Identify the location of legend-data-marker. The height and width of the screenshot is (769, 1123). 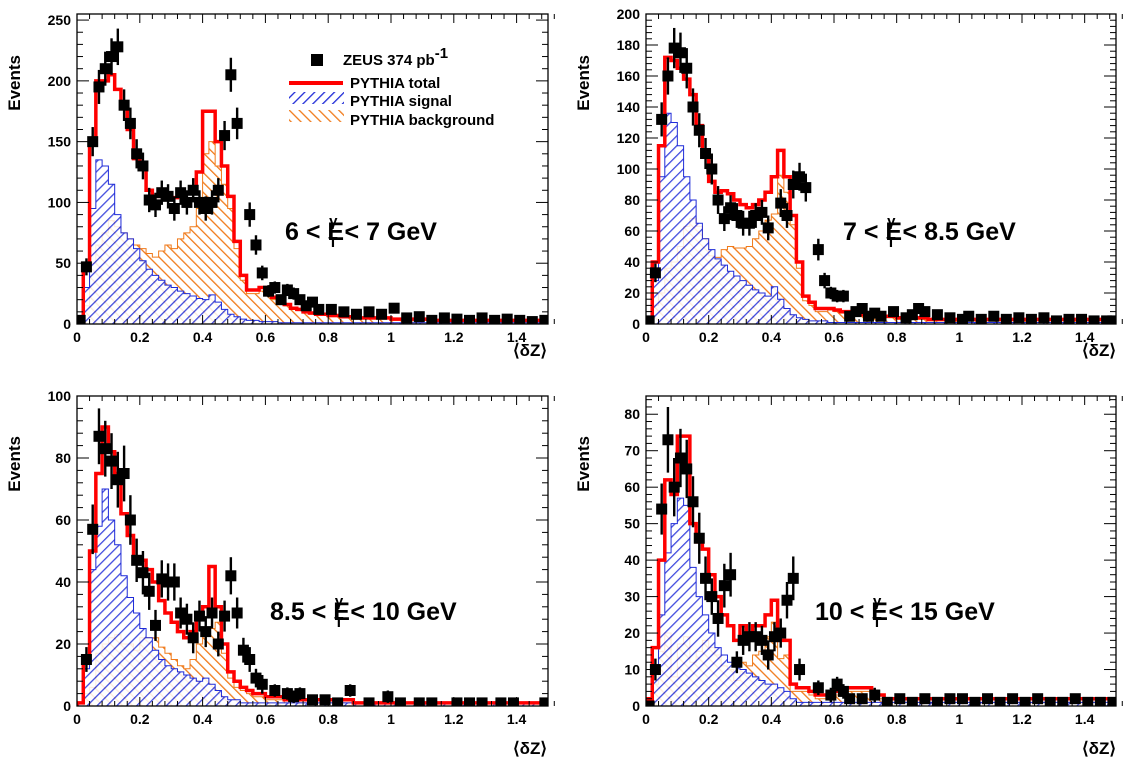
(317, 60).